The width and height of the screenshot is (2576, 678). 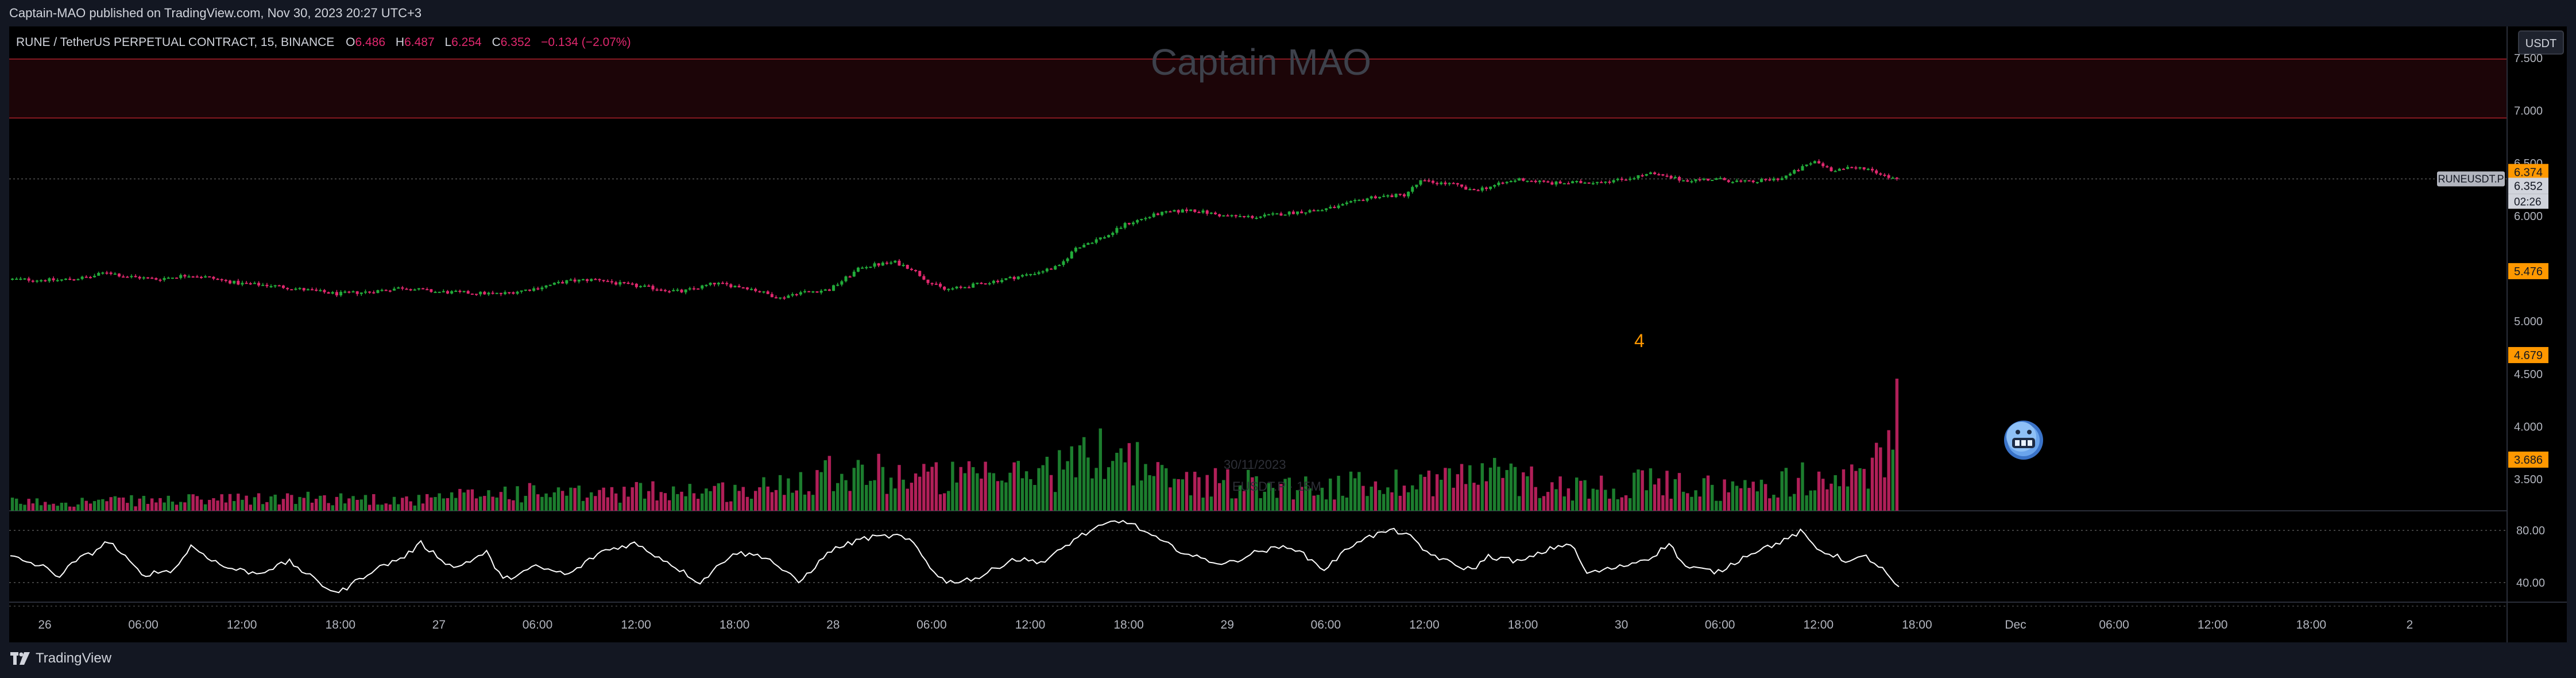 I want to click on rsi-panel, so click(x=1258, y=563).